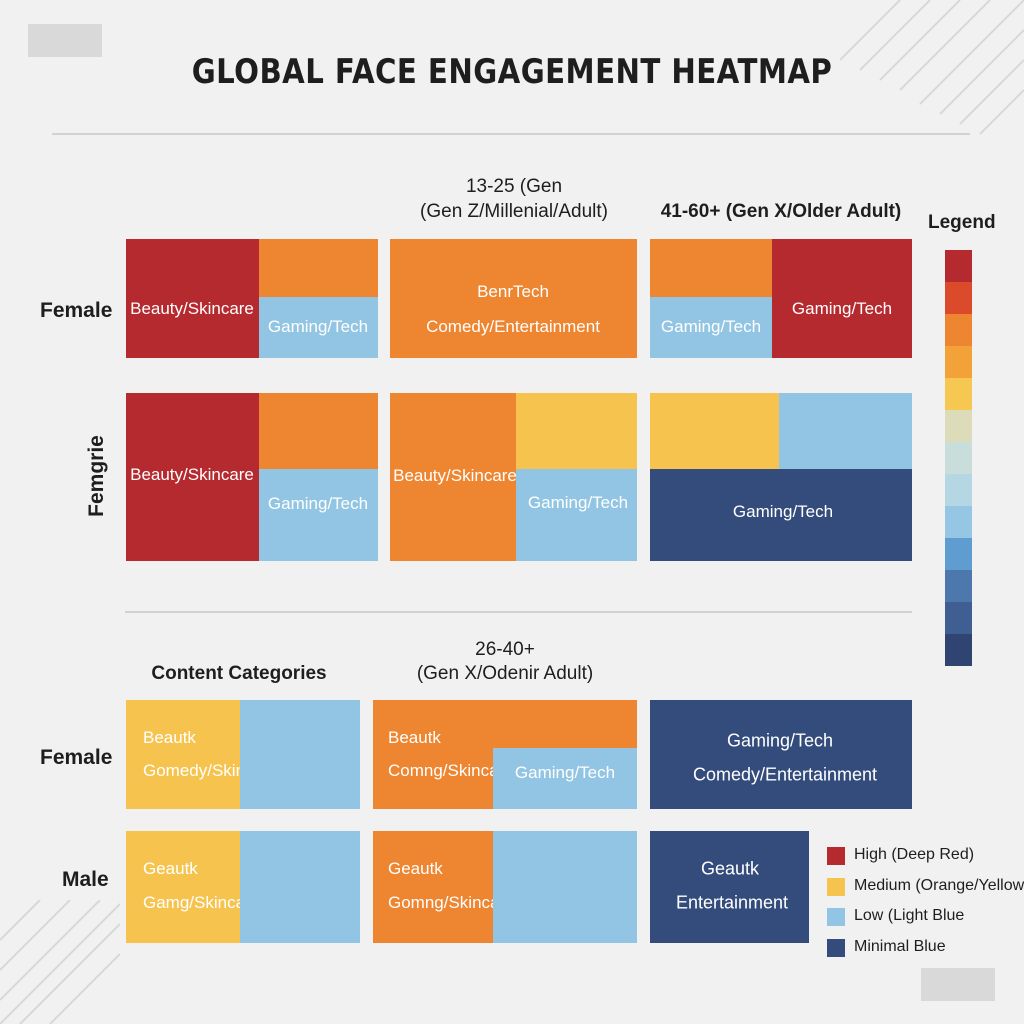 The width and height of the screenshot is (1024, 1024). Describe the element at coordinates (909, 915) in the screenshot. I see `legend-key-label: Low (Light Blue` at that location.